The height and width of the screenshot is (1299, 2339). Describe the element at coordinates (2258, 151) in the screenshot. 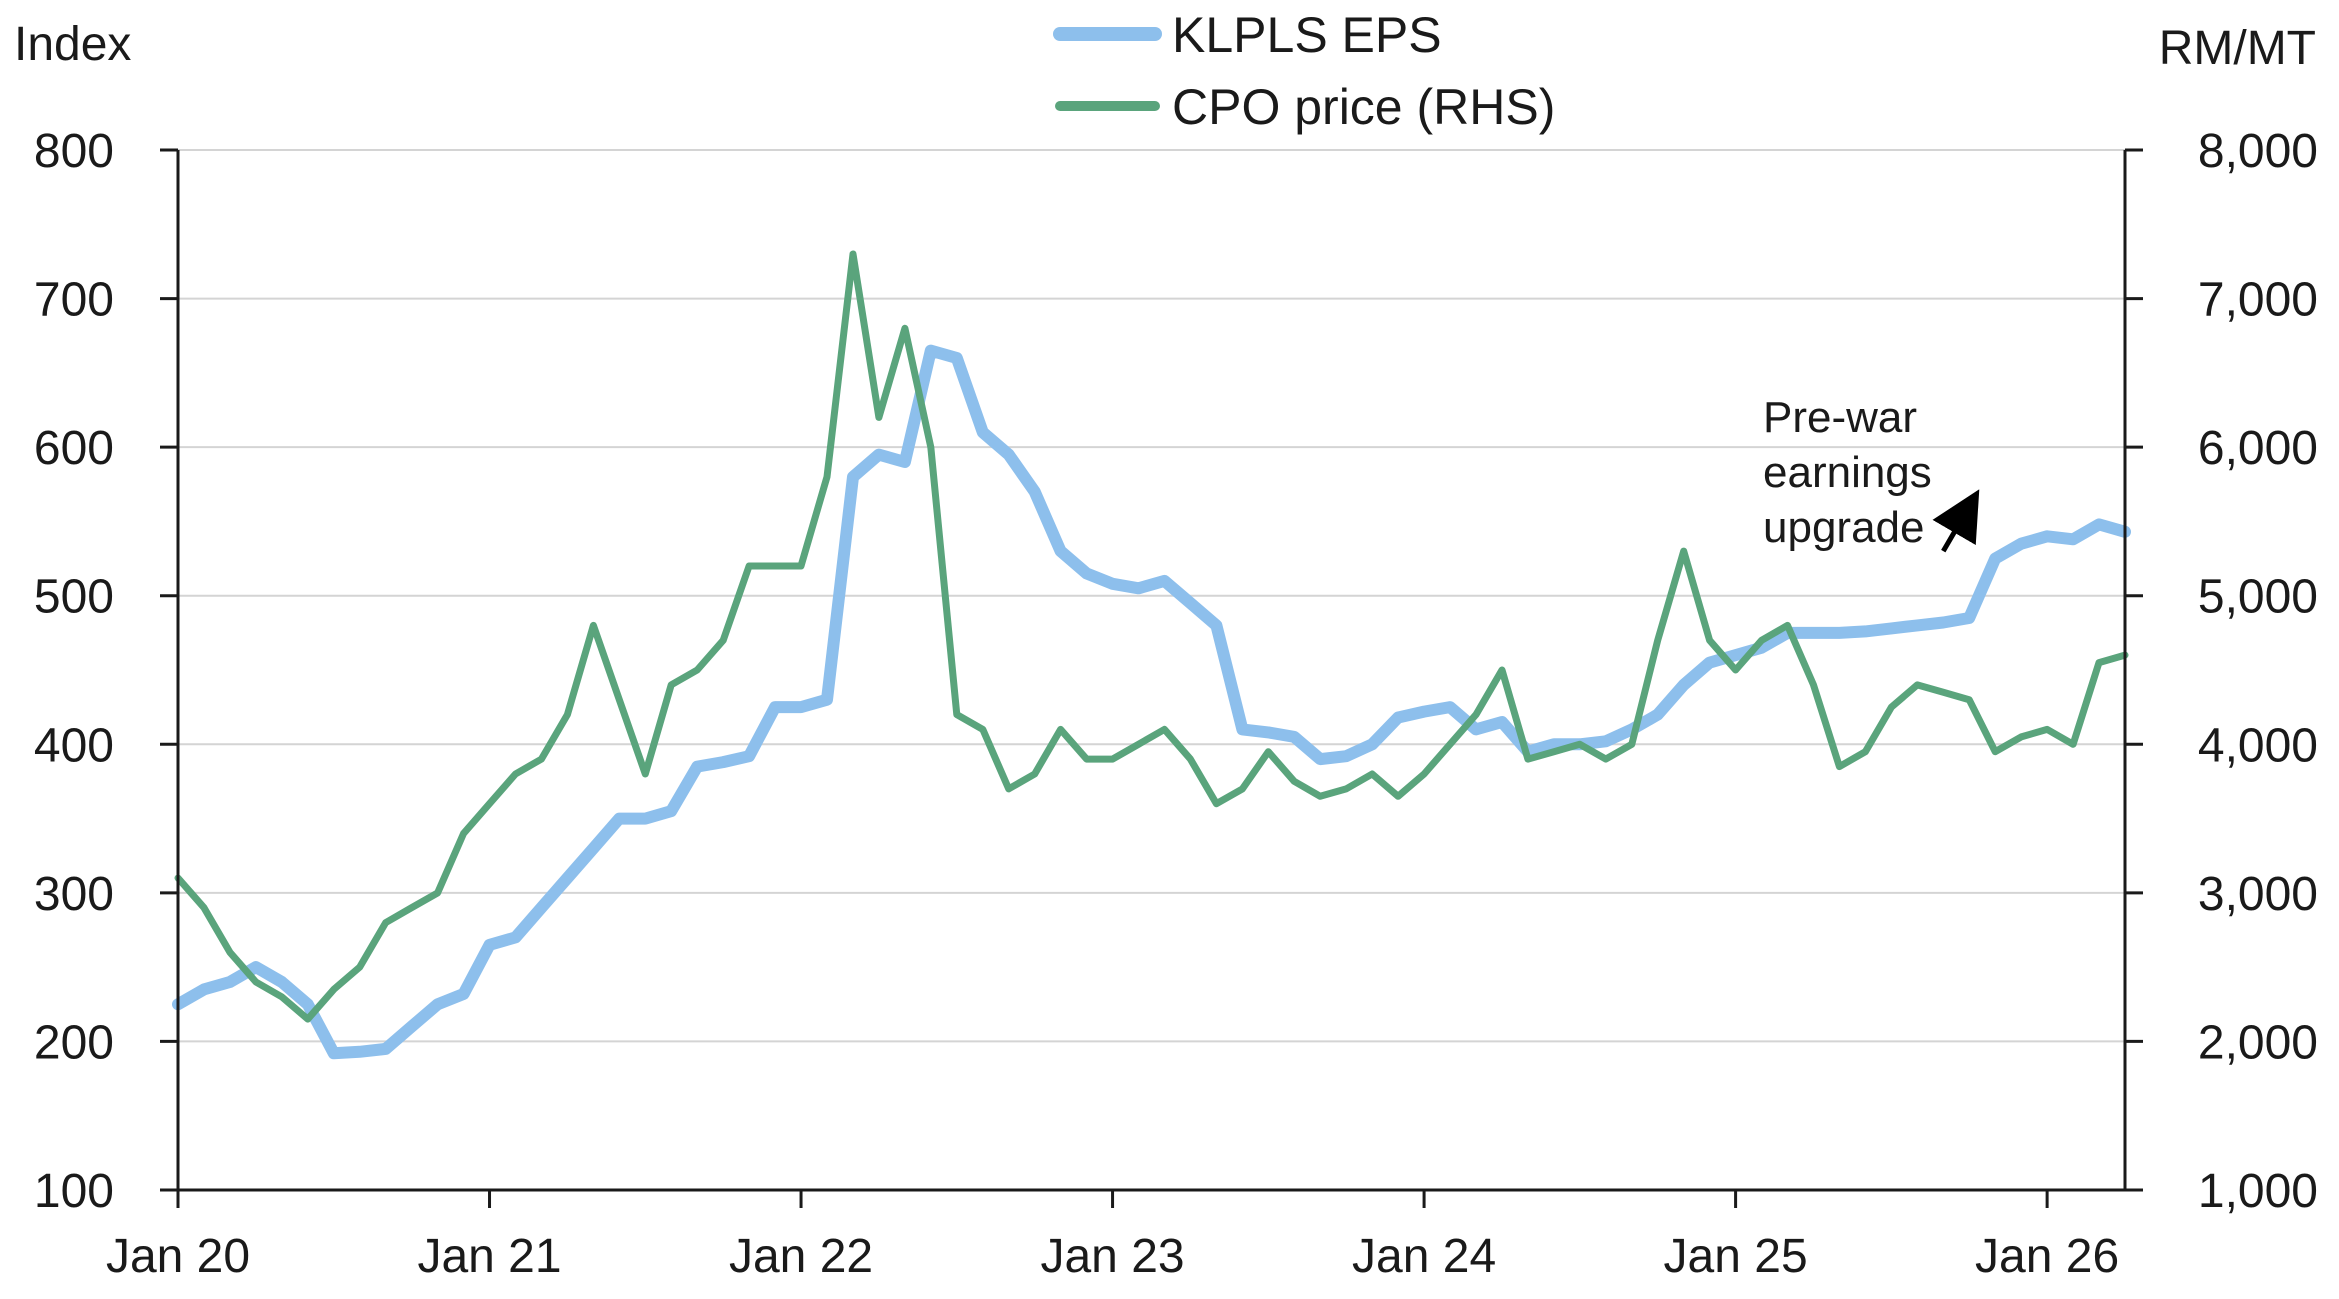

I see `right-axis-tick-label: 8,000` at that location.